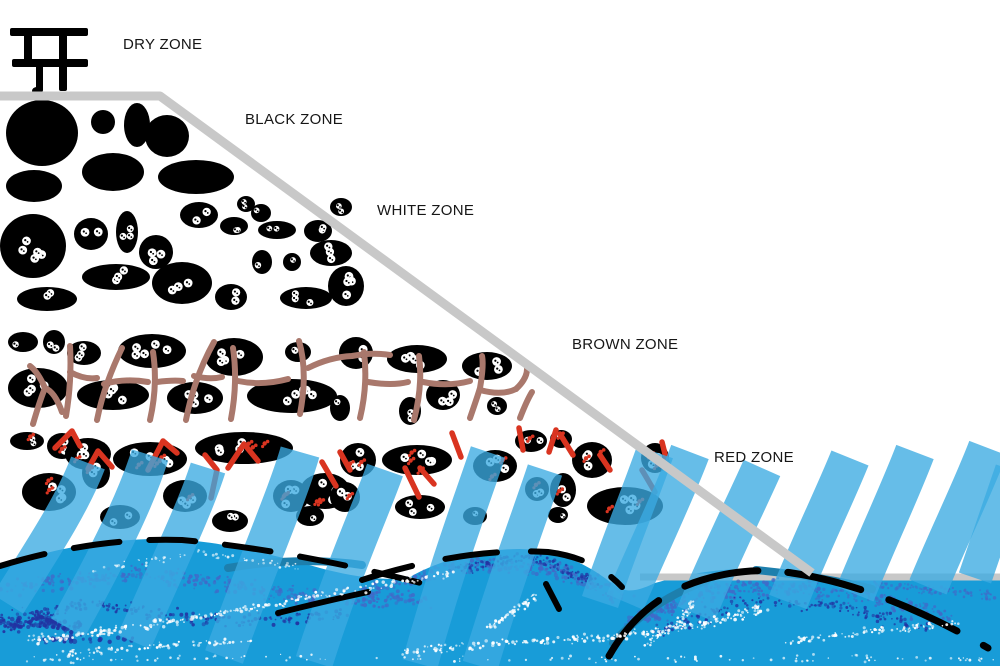 The height and width of the screenshot is (666, 1000). I want to click on shore-structure-bar, so click(63, 61).